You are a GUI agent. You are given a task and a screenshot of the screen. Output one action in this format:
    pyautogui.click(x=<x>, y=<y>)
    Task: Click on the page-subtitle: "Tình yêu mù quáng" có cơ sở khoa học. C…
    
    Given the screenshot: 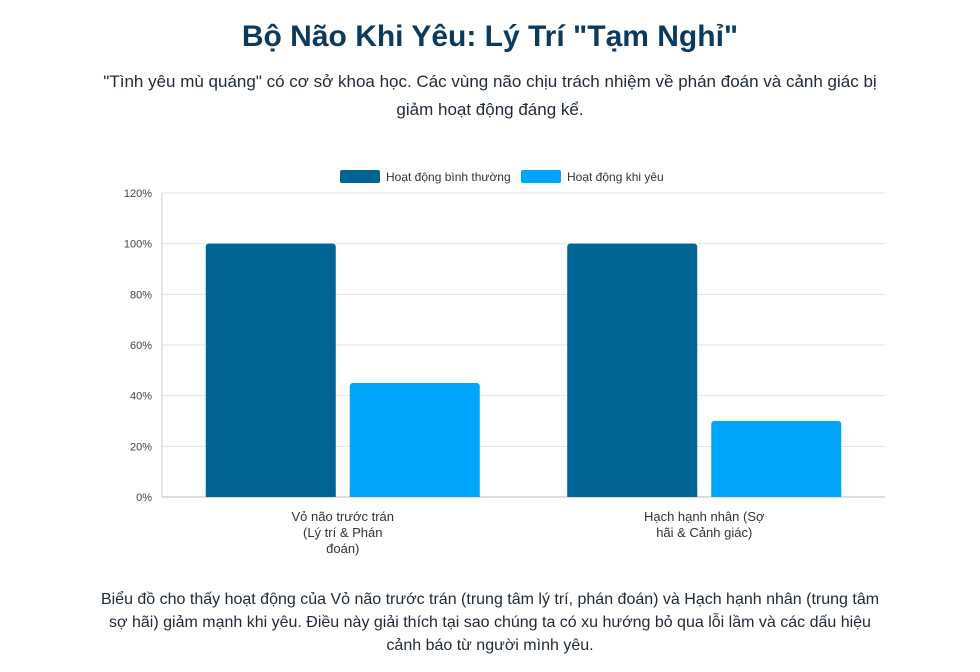 What is the action you would take?
    pyautogui.click(x=490, y=95)
    